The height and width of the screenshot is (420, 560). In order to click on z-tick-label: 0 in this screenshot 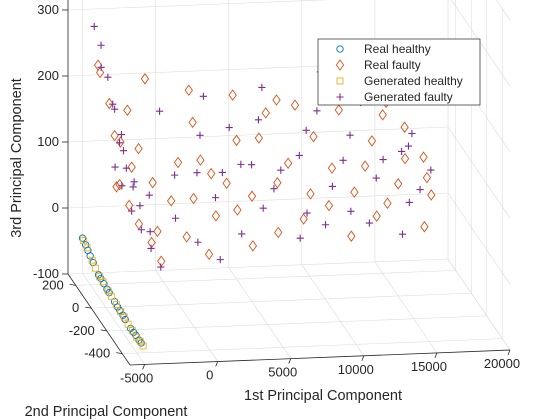, I will do `click(55, 207)`.